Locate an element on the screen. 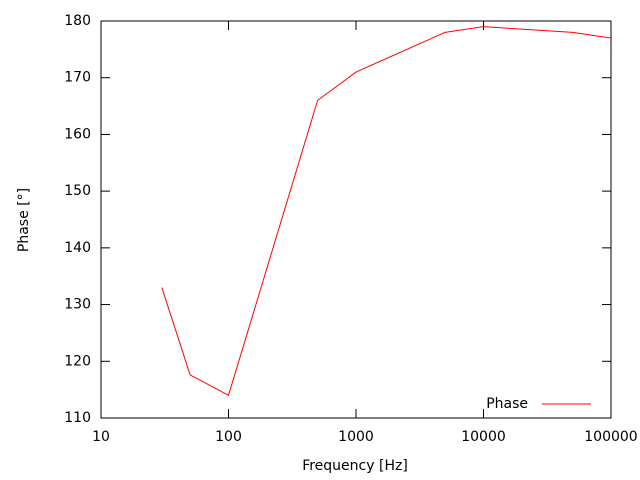 The image size is (640, 480). x-tick-label: 10 is located at coordinates (101, 437).